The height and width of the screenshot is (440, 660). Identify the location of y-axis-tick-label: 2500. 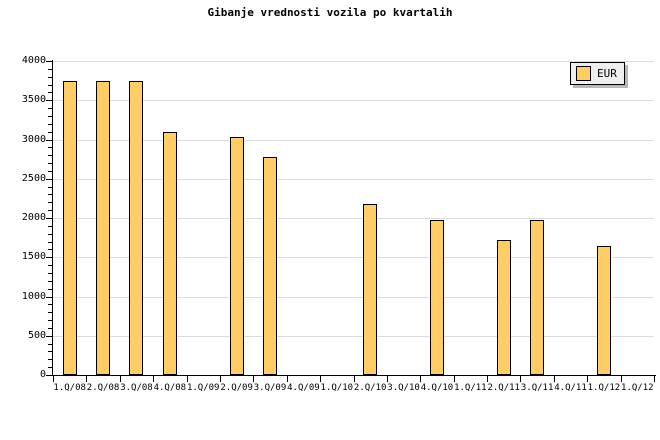
(33, 178).